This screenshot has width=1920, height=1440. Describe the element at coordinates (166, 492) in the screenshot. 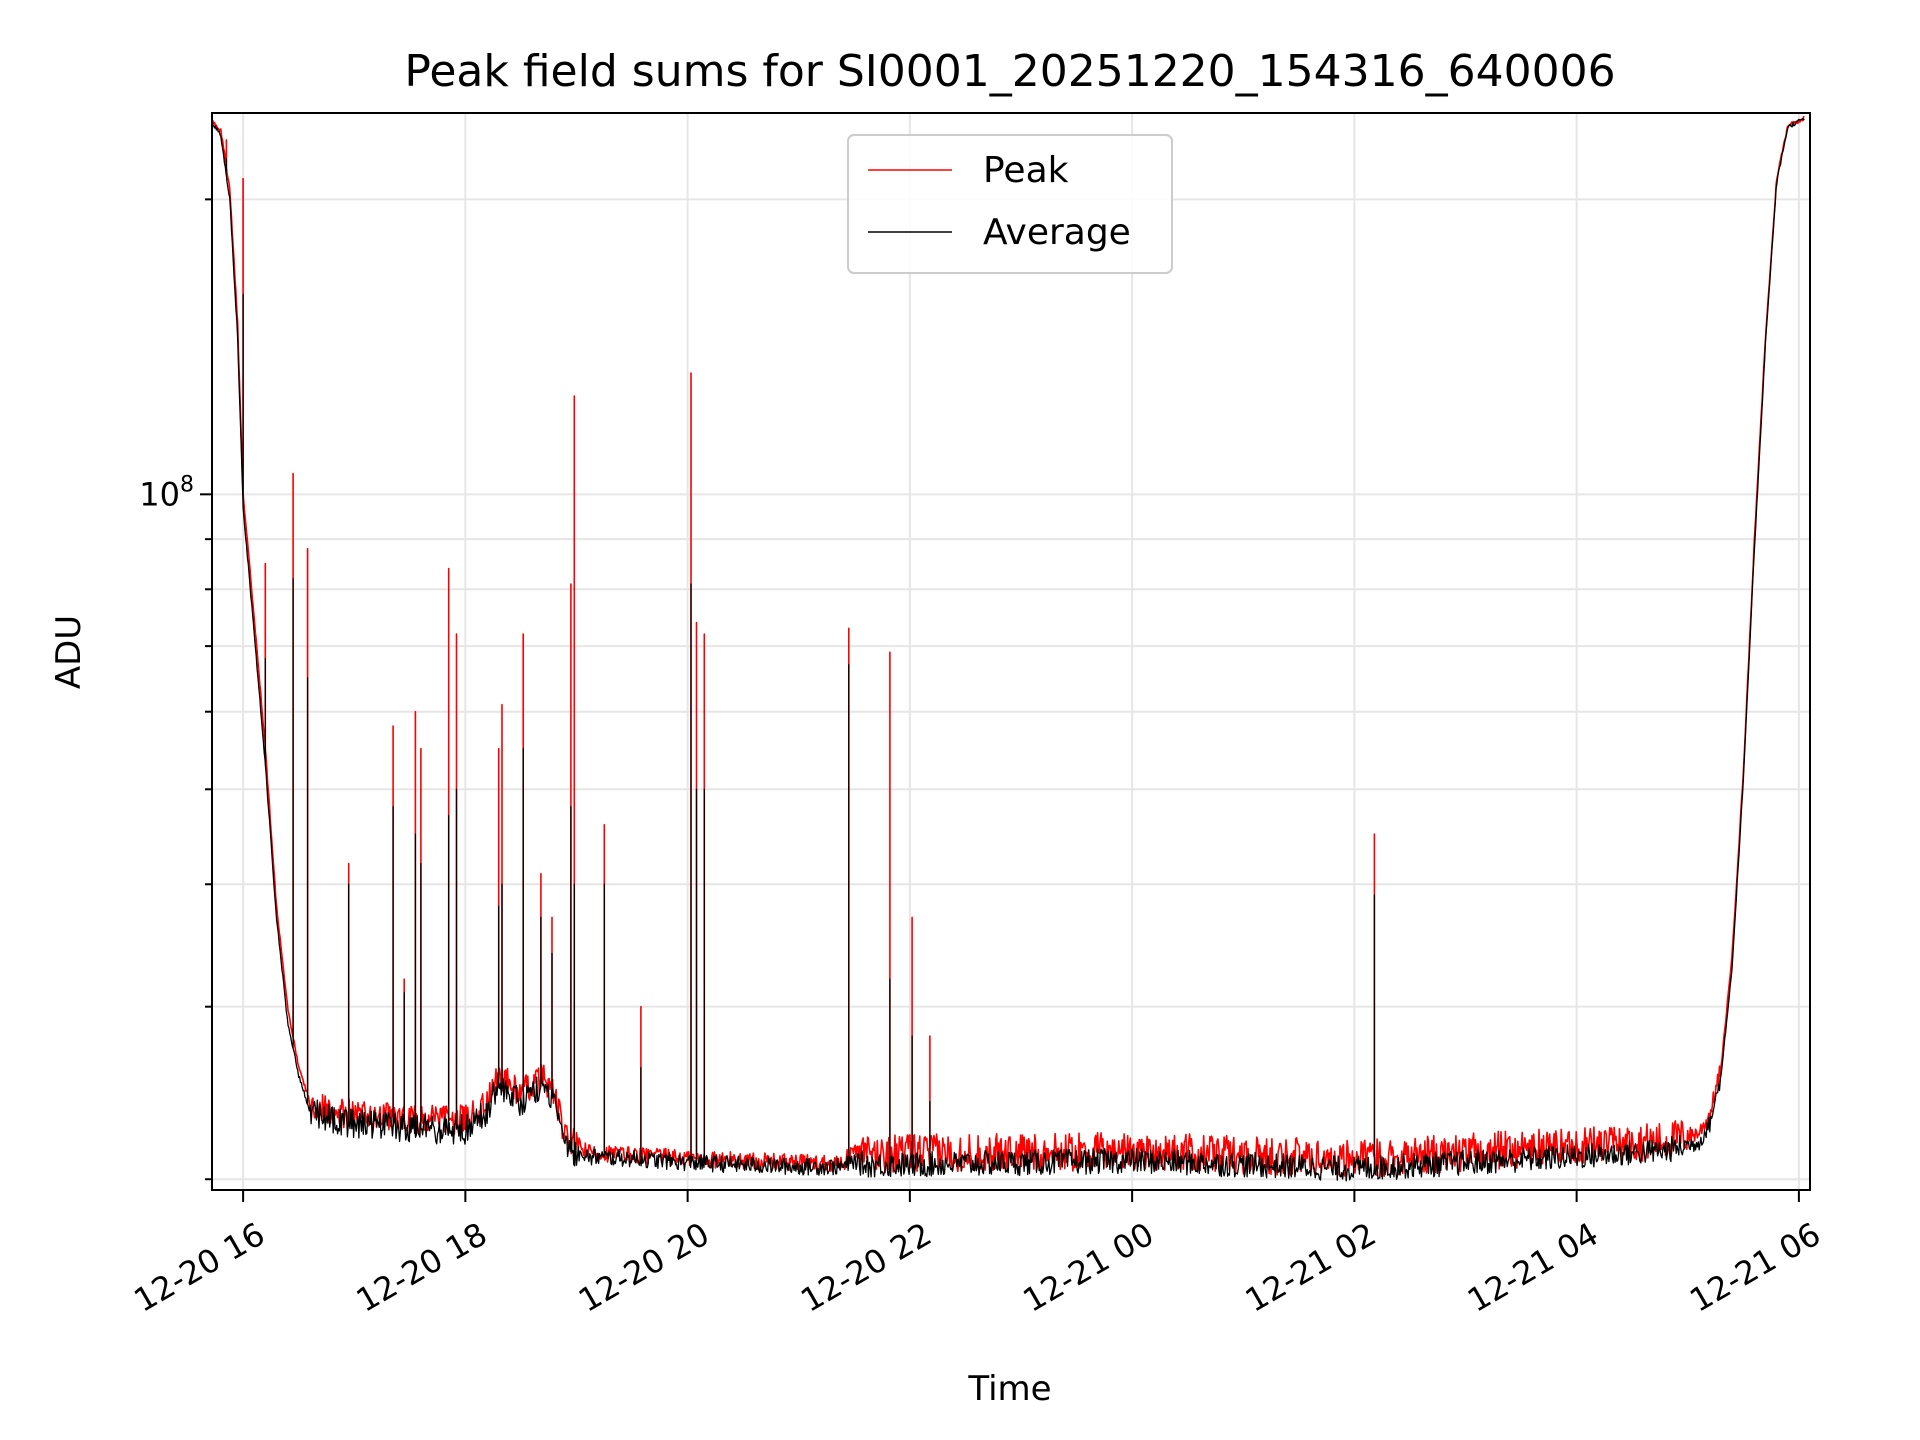

I see `y-tick-label: 108` at that location.